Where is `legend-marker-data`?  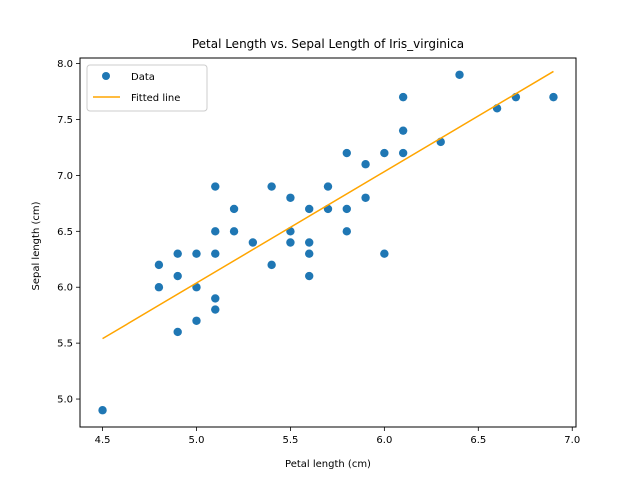 legend-marker-data is located at coordinates (106, 76).